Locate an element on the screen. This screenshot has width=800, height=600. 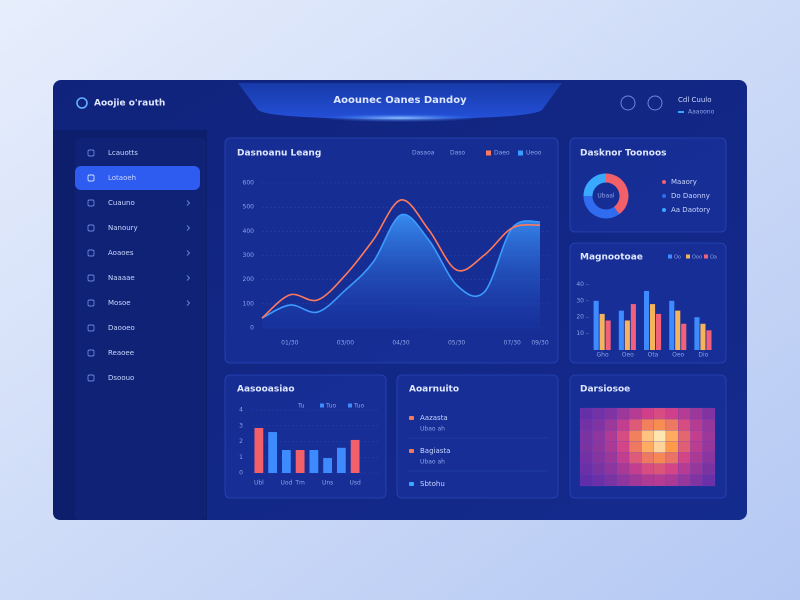
x-tick-label: Usd is located at coordinates (355, 483).